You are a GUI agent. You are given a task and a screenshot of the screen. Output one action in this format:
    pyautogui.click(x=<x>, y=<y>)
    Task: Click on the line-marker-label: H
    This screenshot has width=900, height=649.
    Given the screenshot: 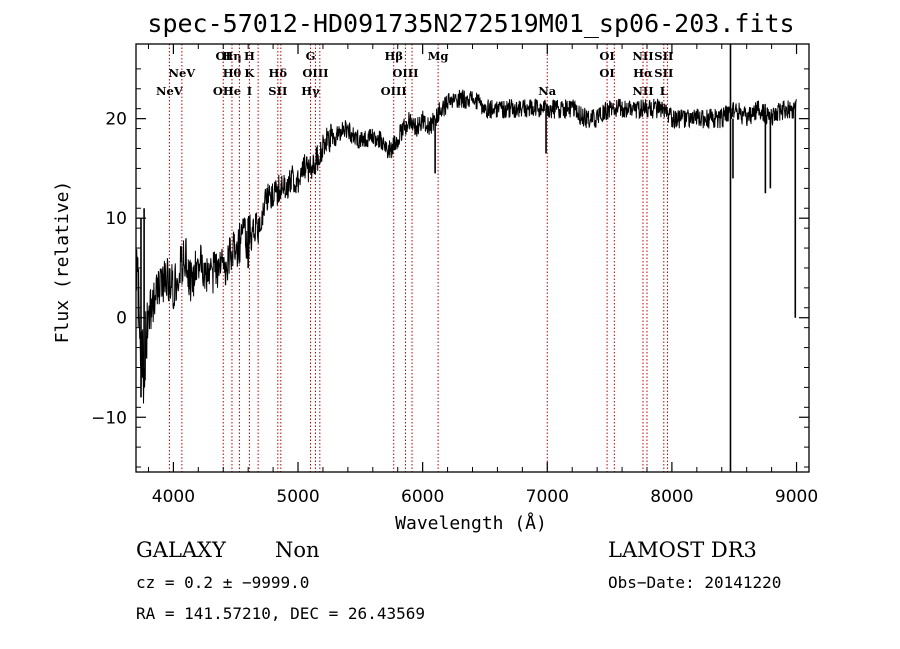 What is the action you would take?
    pyautogui.click(x=249, y=56)
    